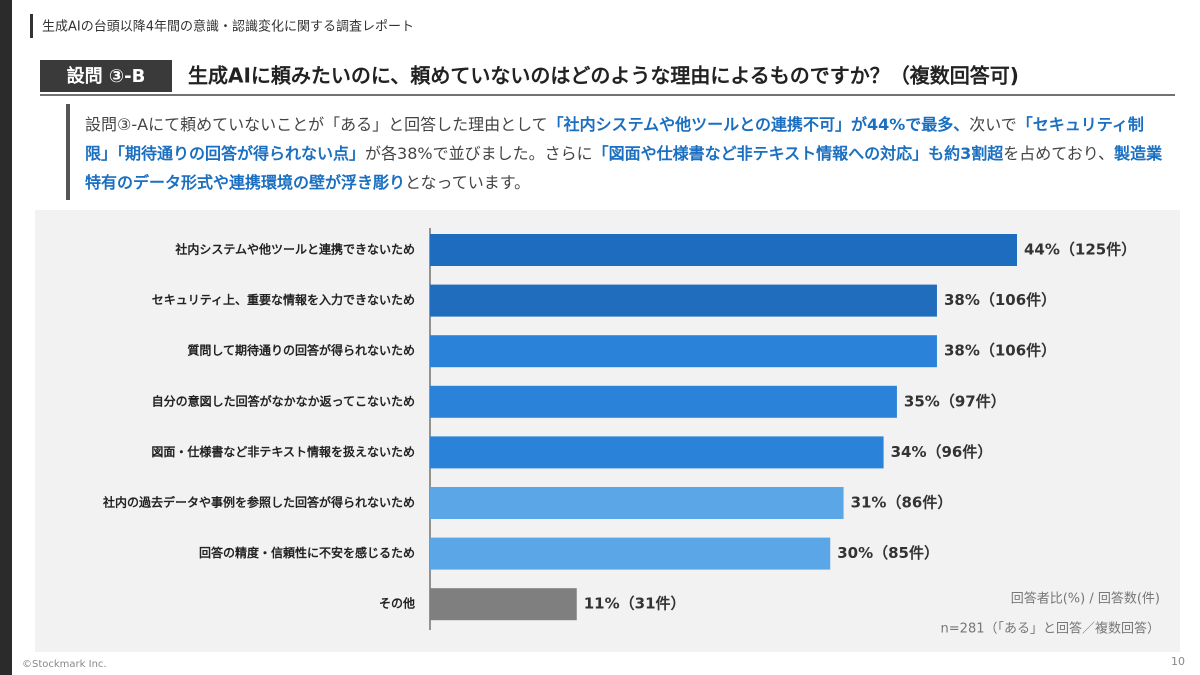 The image size is (1200, 675). What do you see at coordinates (993, 124) in the screenshot?
I see `description-text: 次いで` at bounding box center [993, 124].